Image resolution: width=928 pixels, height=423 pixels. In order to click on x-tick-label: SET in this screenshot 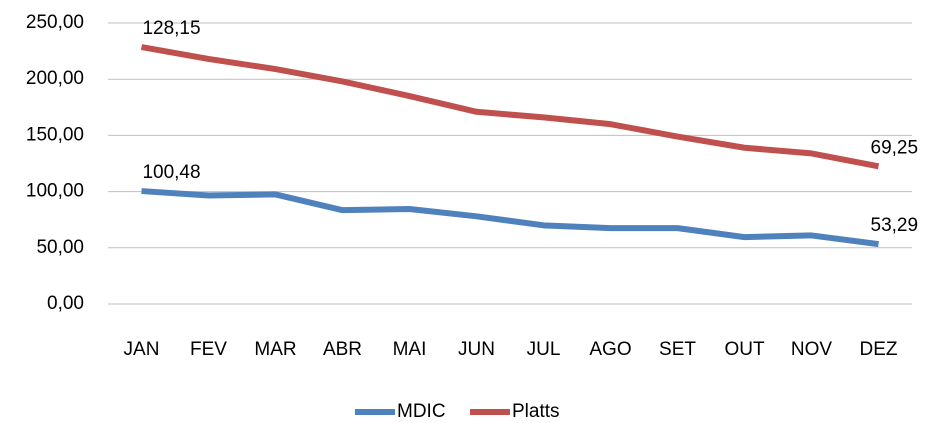, I will do `click(677, 349)`.